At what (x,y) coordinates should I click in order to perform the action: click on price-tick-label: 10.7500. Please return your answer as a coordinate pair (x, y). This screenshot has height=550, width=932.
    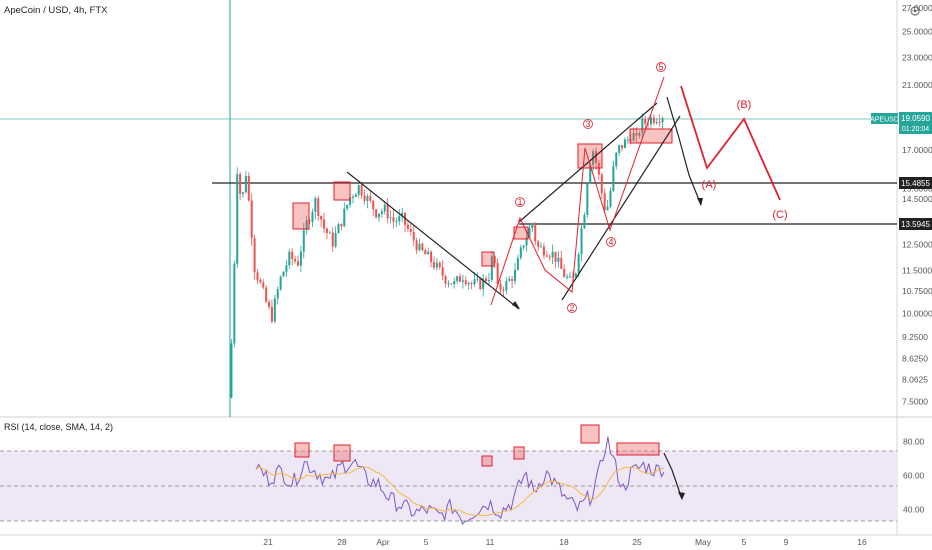
    Looking at the image, I should click on (917, 291).